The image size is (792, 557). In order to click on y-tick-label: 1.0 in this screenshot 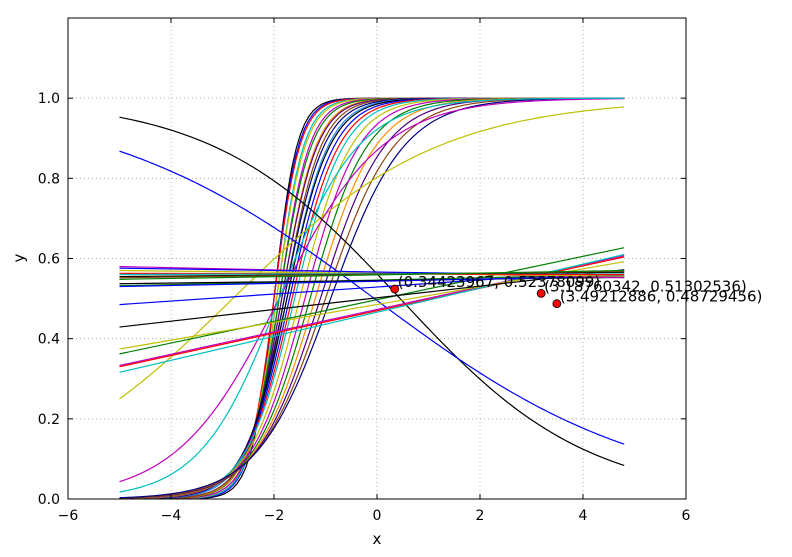, I will do `click(49, 99)`.